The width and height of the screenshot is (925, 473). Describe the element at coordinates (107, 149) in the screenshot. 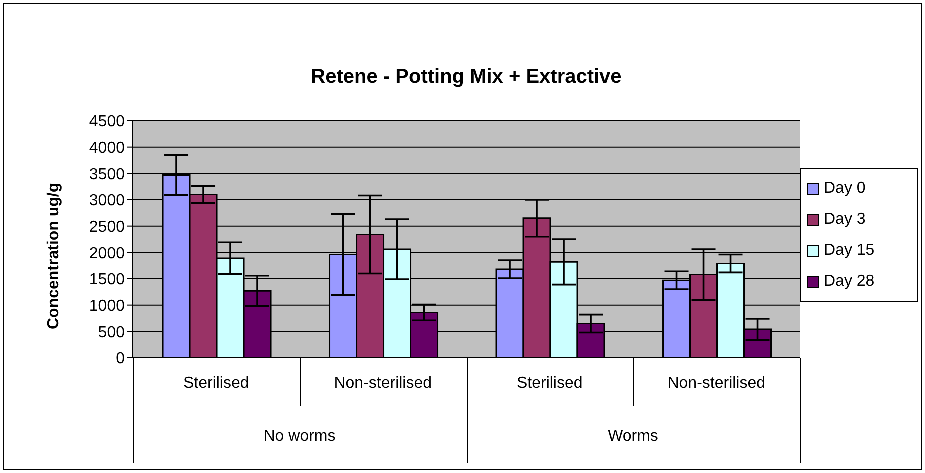

I see `y-tick-label: 4000` at that location.